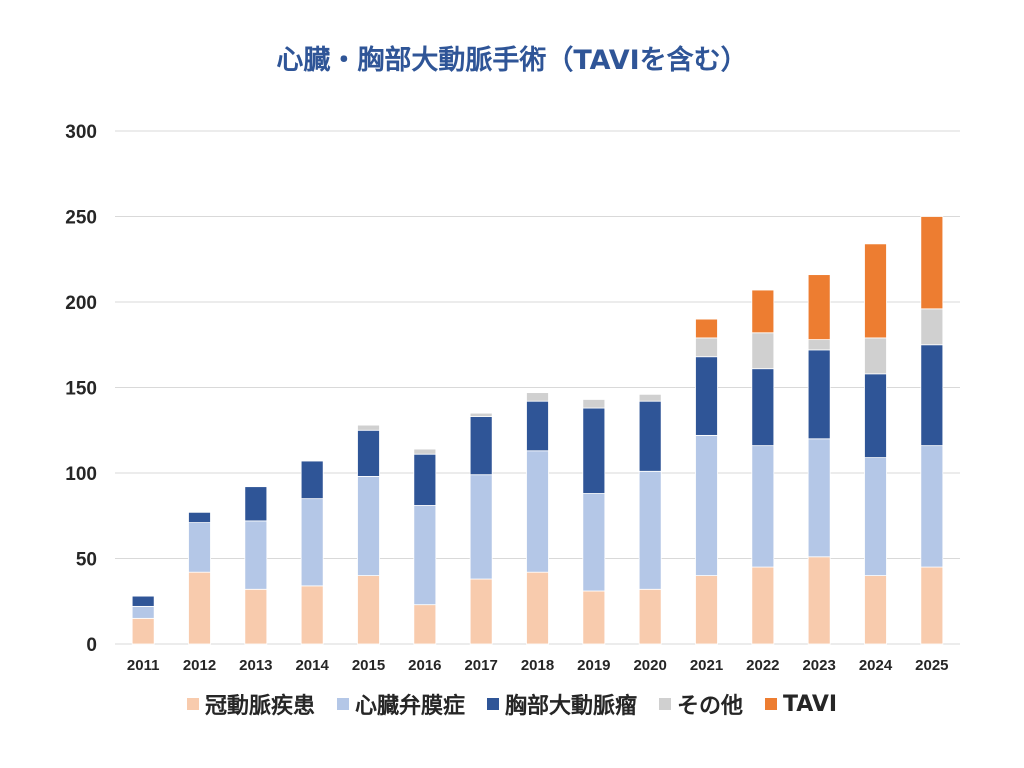 The image size is (1024, 768). Describe the element at coordinates (143, 665) in the screenshot. I see `x-tick-label: 2011` at that location.